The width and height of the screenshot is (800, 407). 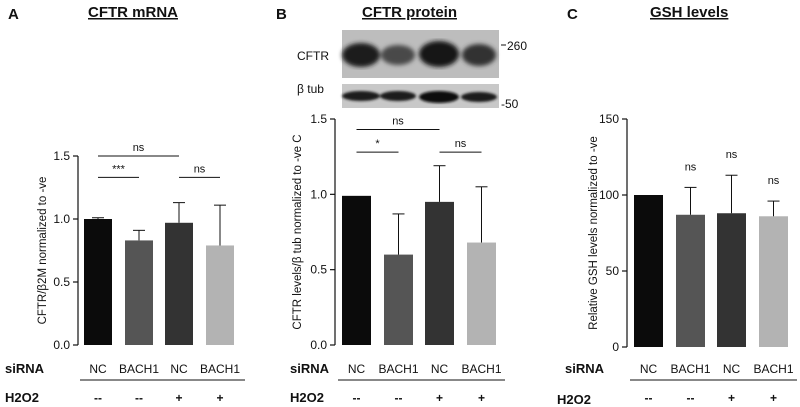 I want to click on panel-a-letter: A, so click(x=13, y=14).